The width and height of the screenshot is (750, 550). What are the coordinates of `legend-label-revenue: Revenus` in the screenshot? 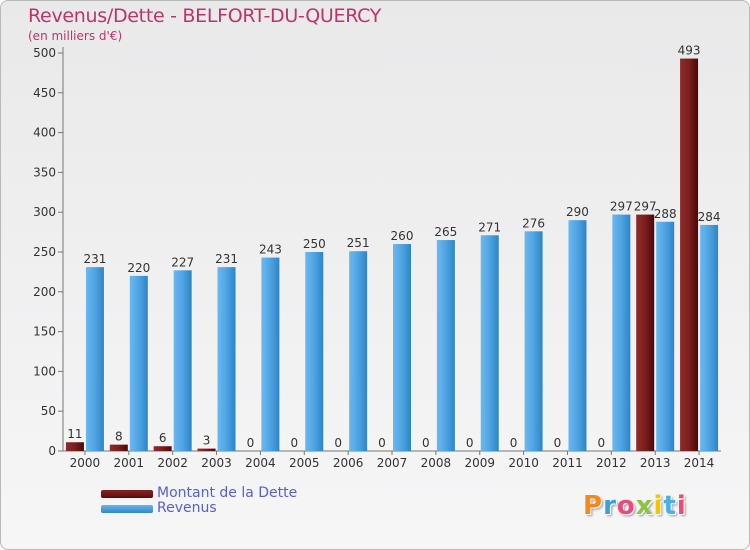 It's located at (187, 508).